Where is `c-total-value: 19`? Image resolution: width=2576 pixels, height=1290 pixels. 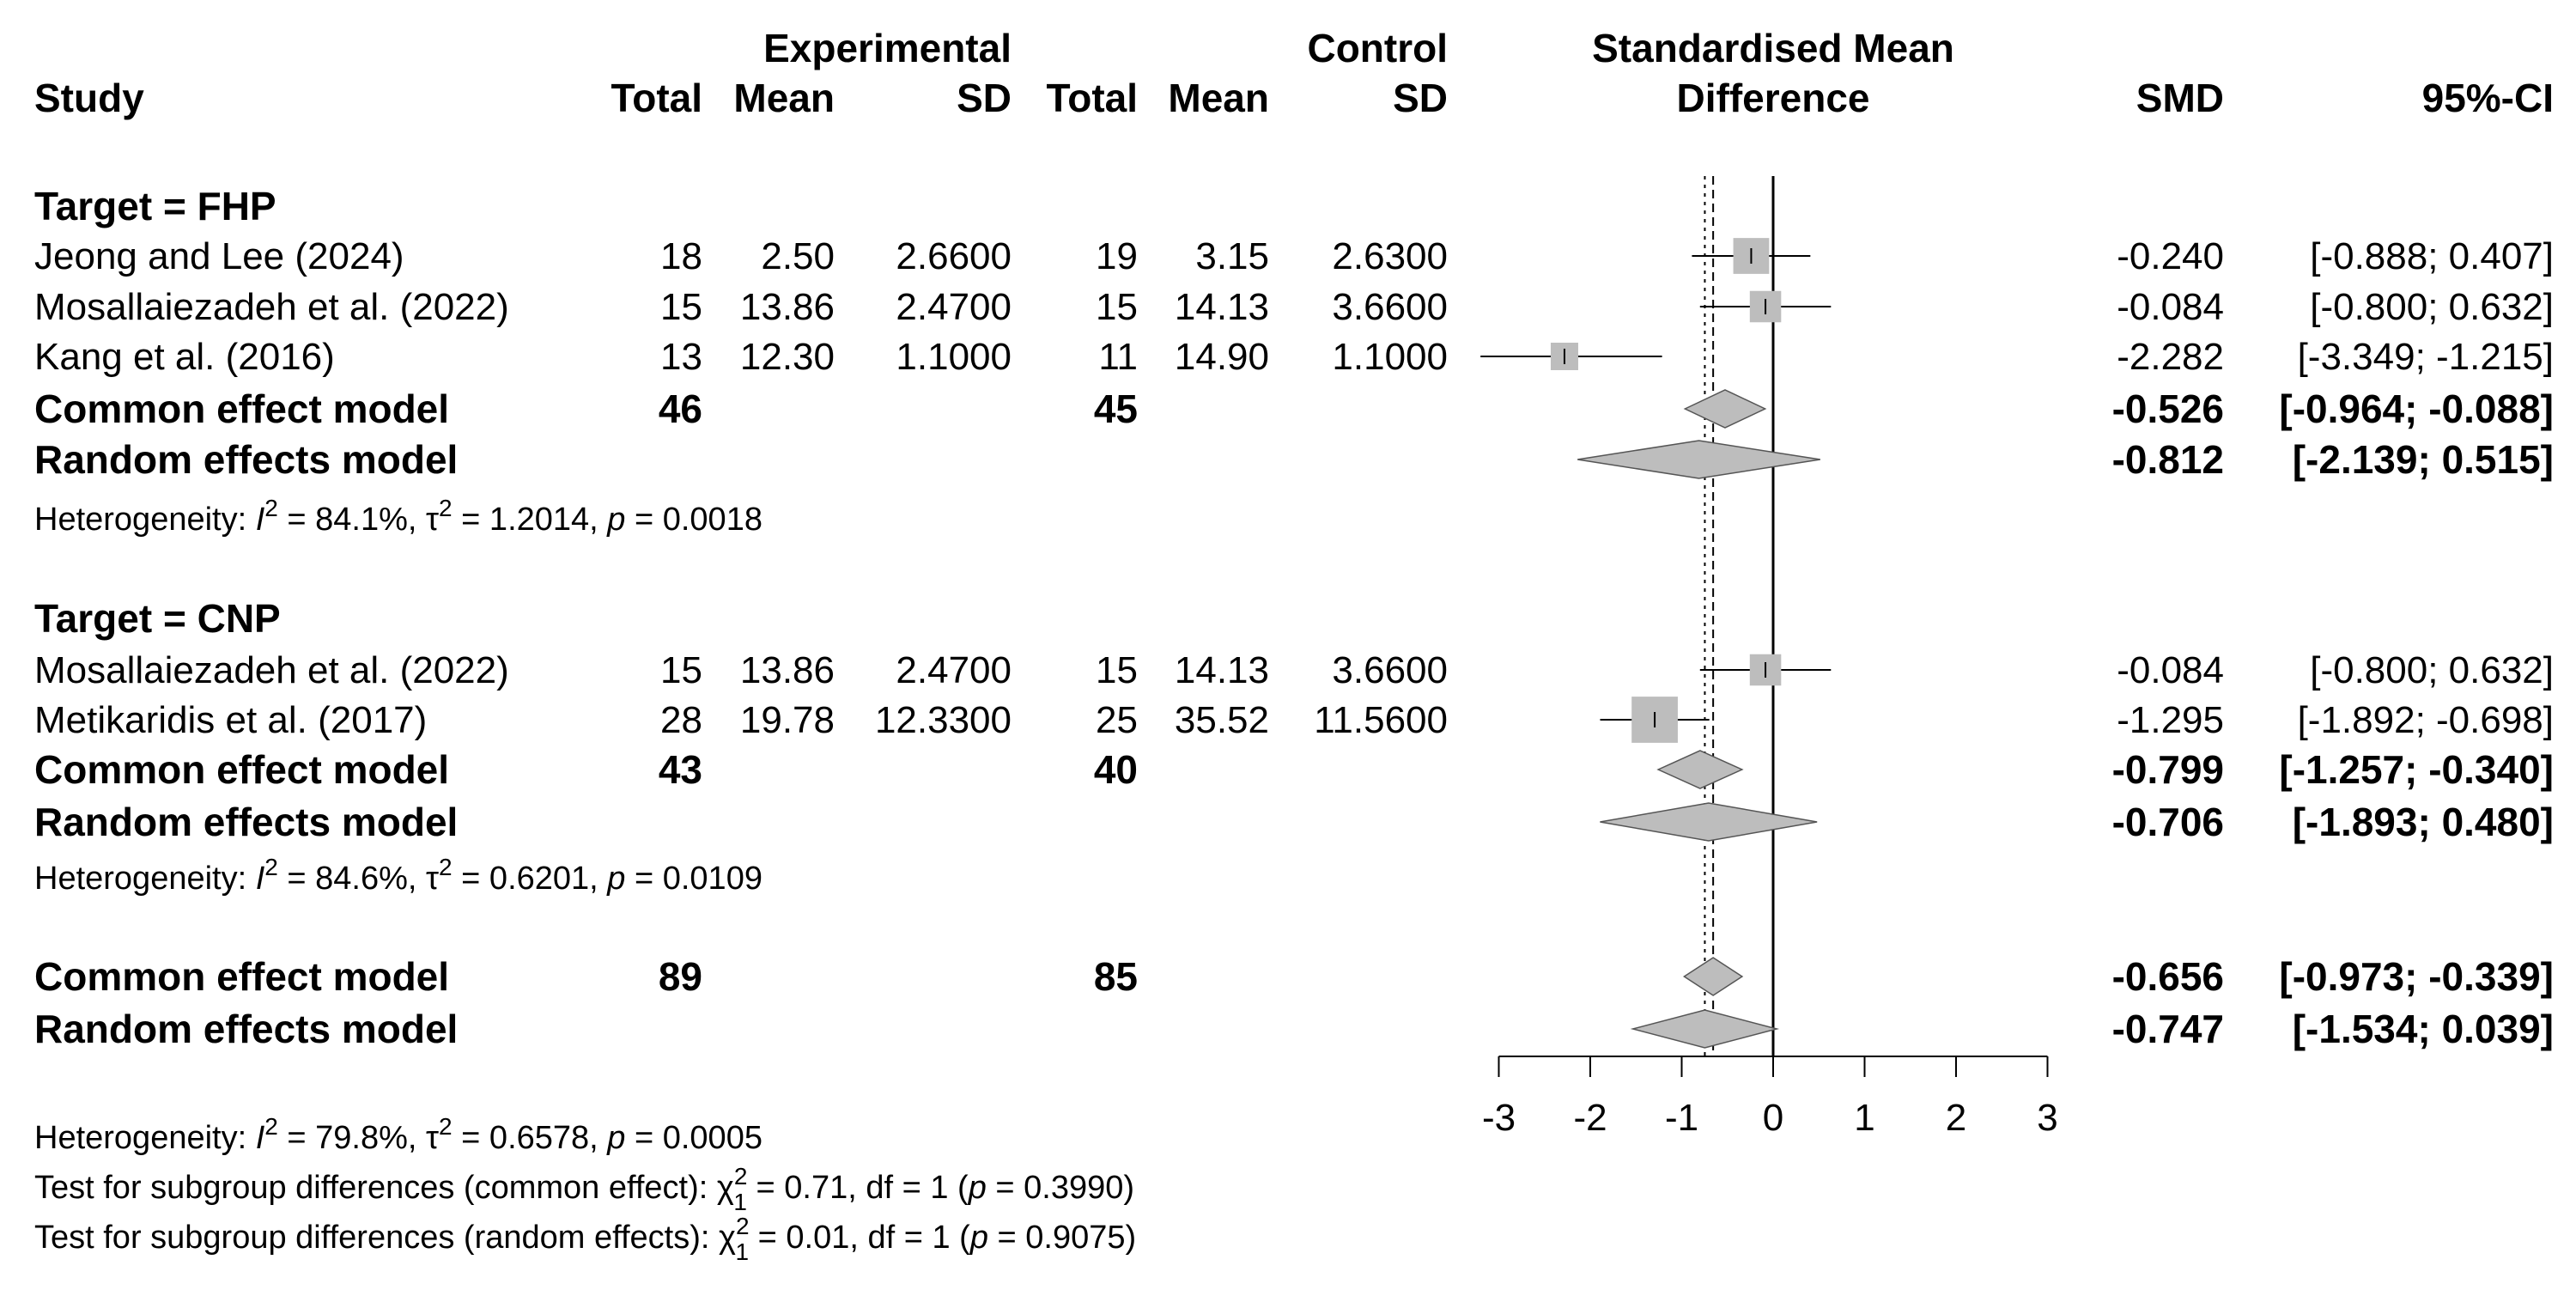
c-total-value: 19 is located at coordinates (1117, 256).